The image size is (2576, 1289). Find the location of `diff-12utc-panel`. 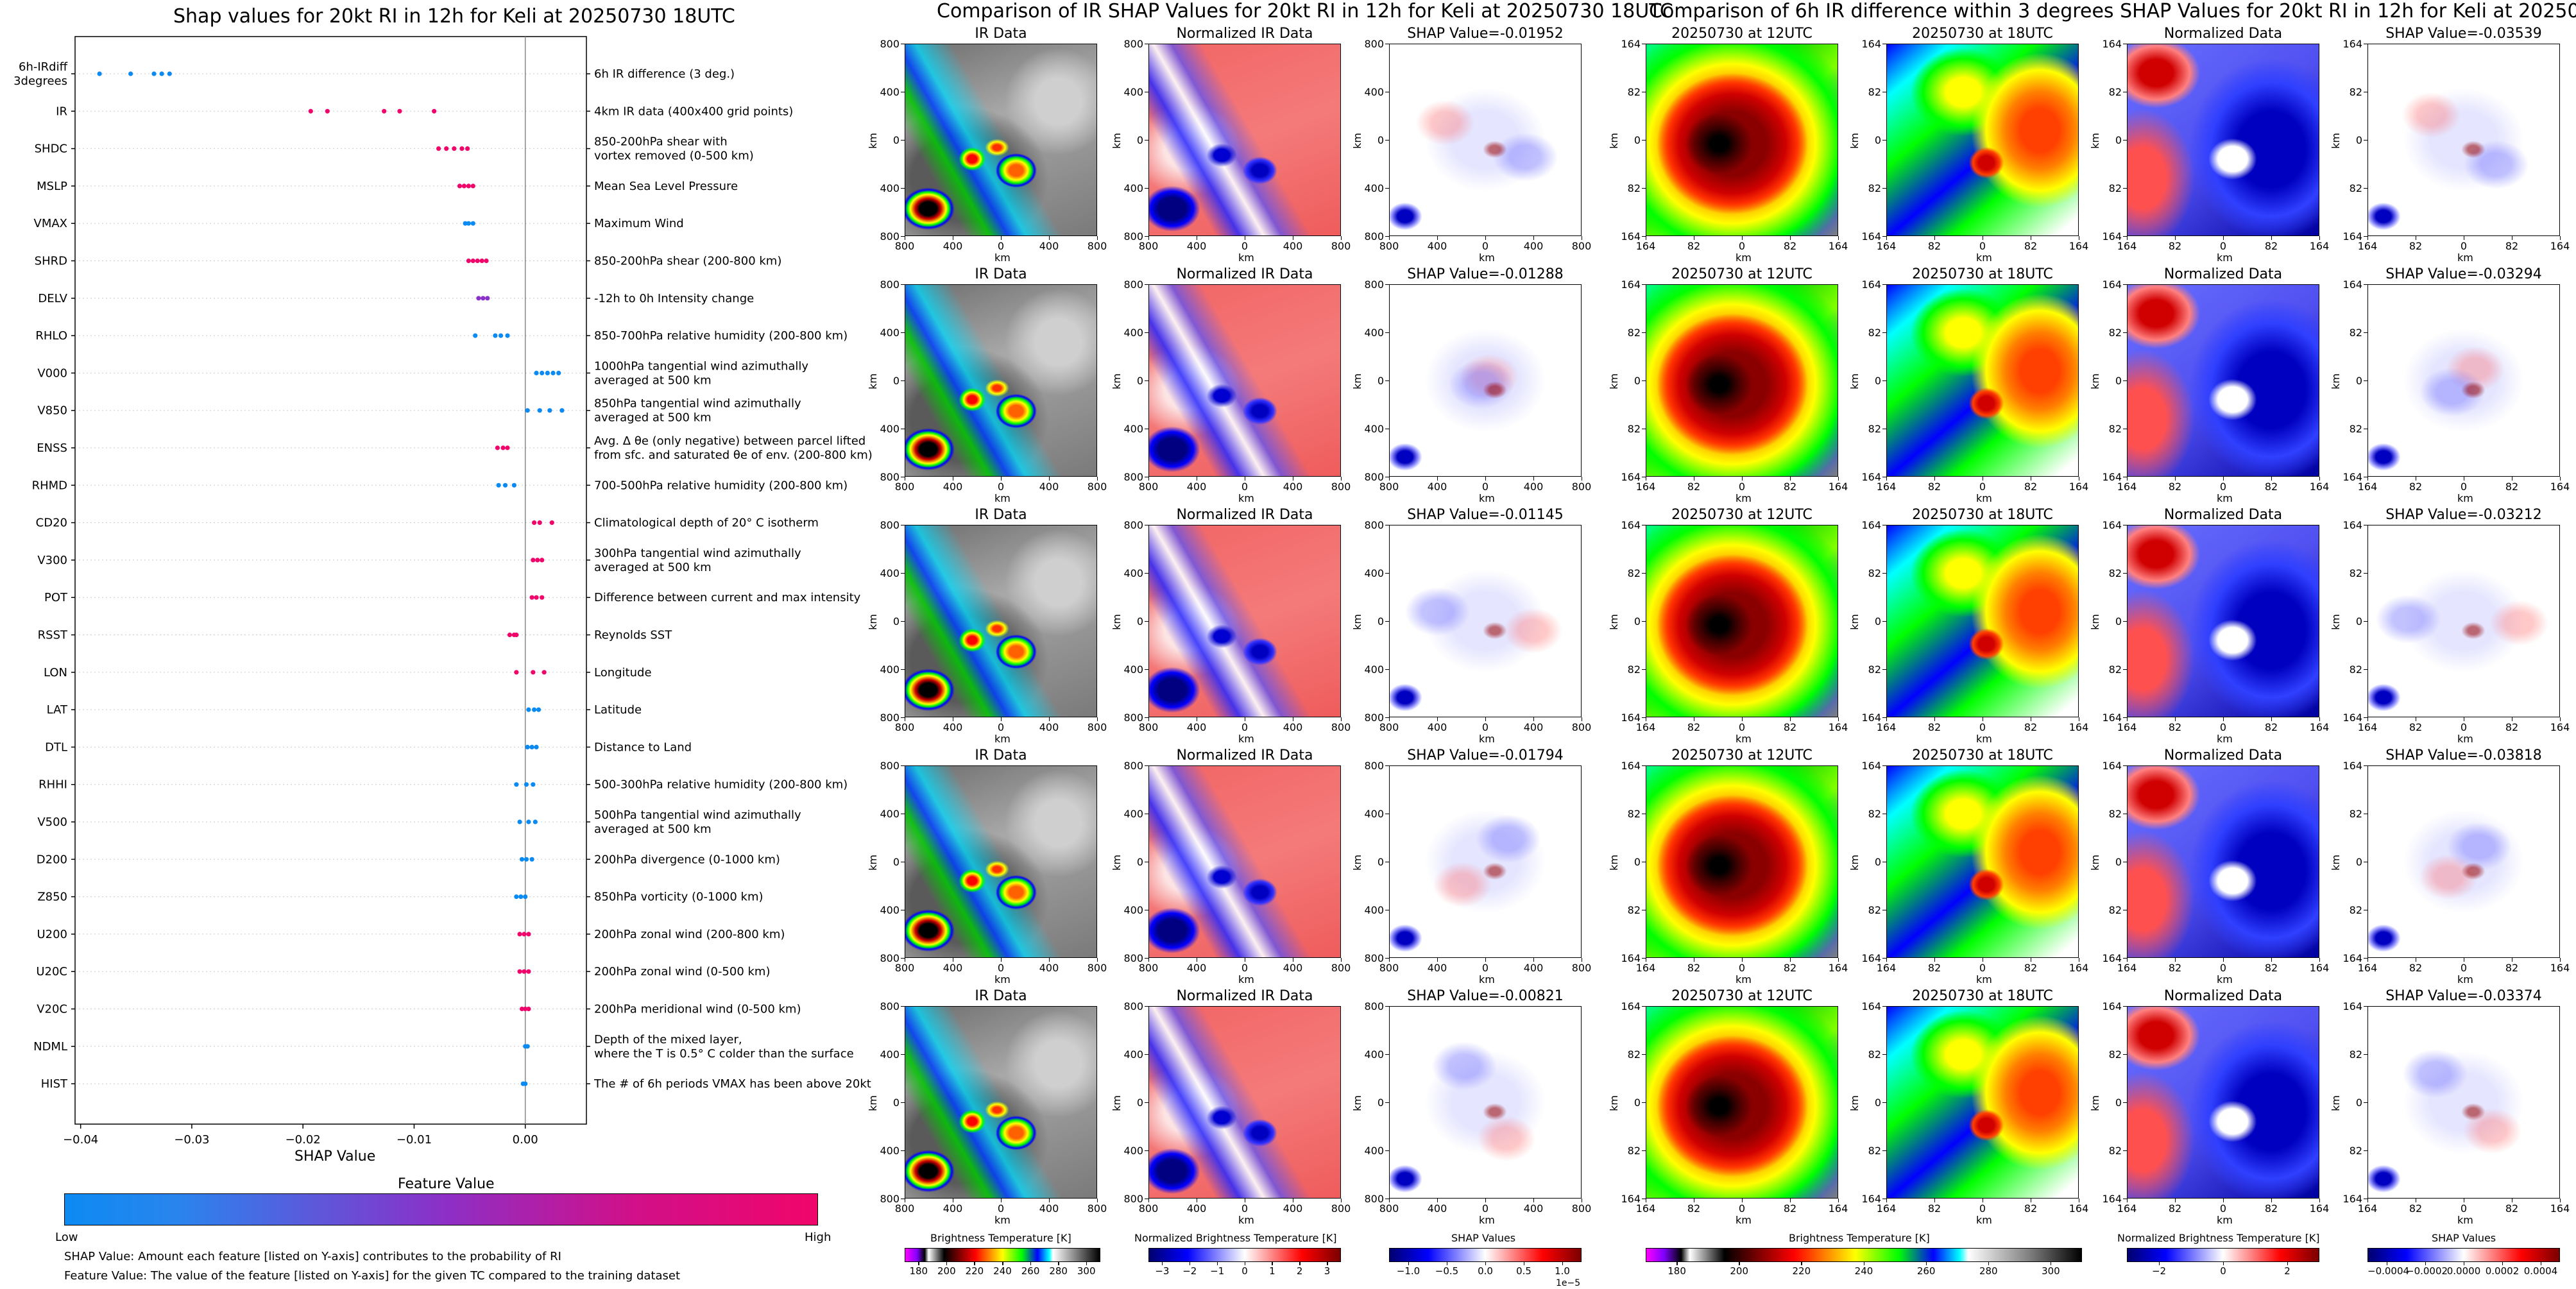

diff-12utc-panel is located at coordinates (1742, 621).